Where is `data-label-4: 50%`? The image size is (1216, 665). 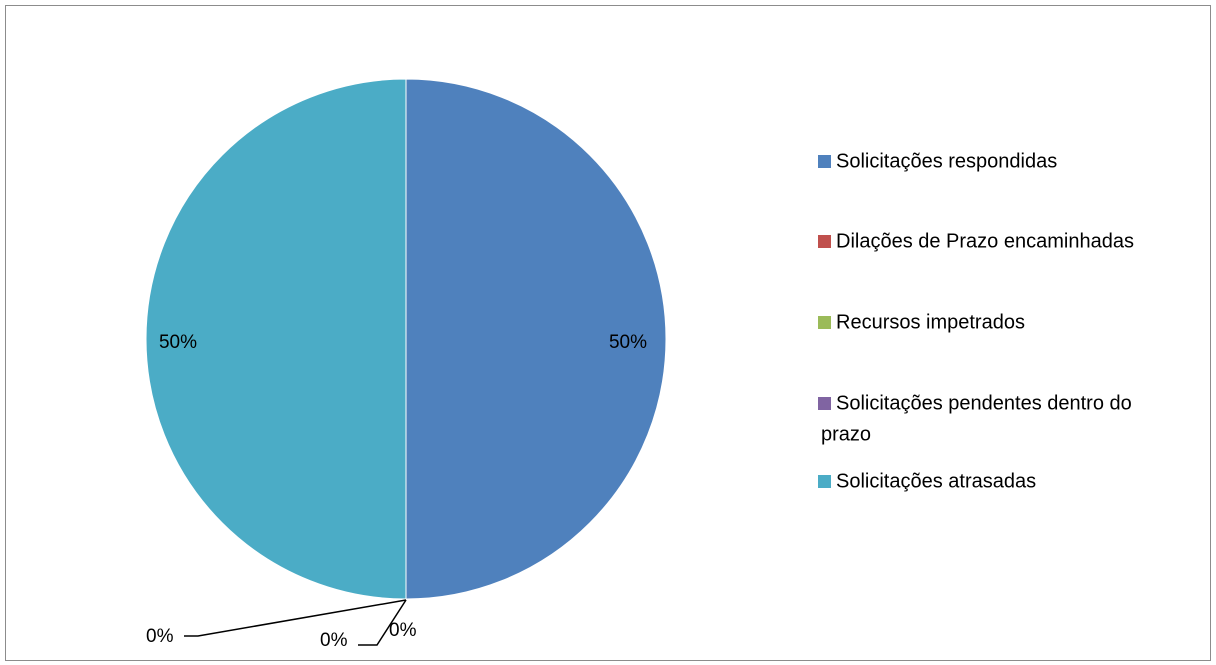 data-label-4: 50% is located at coordinates (178, 342).